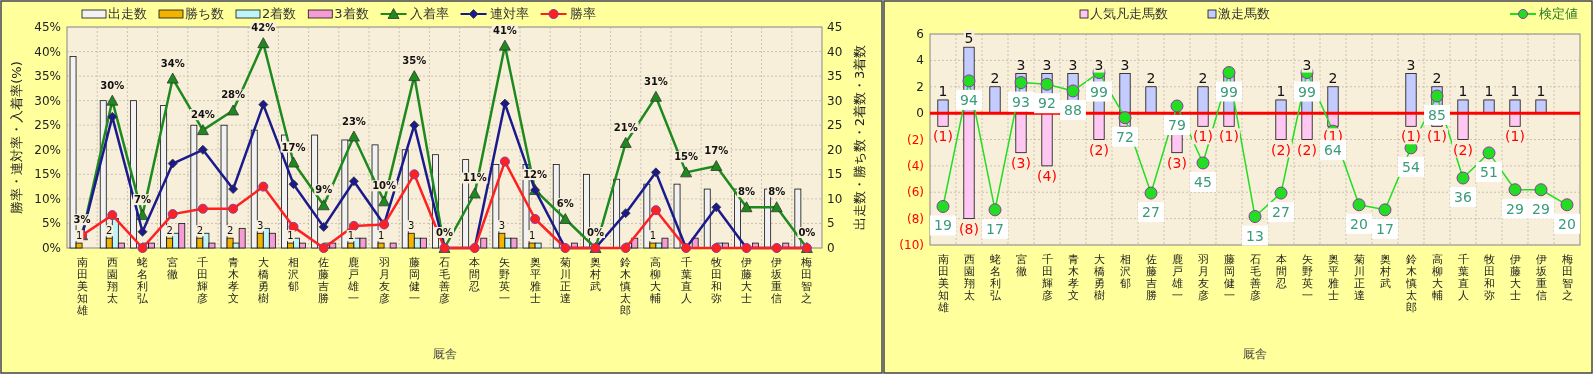  What do you see at coordinates (535, 280) in the screenshot?
I see `x-tick-label: 奥平雅士` at bounding box center [535, 280].